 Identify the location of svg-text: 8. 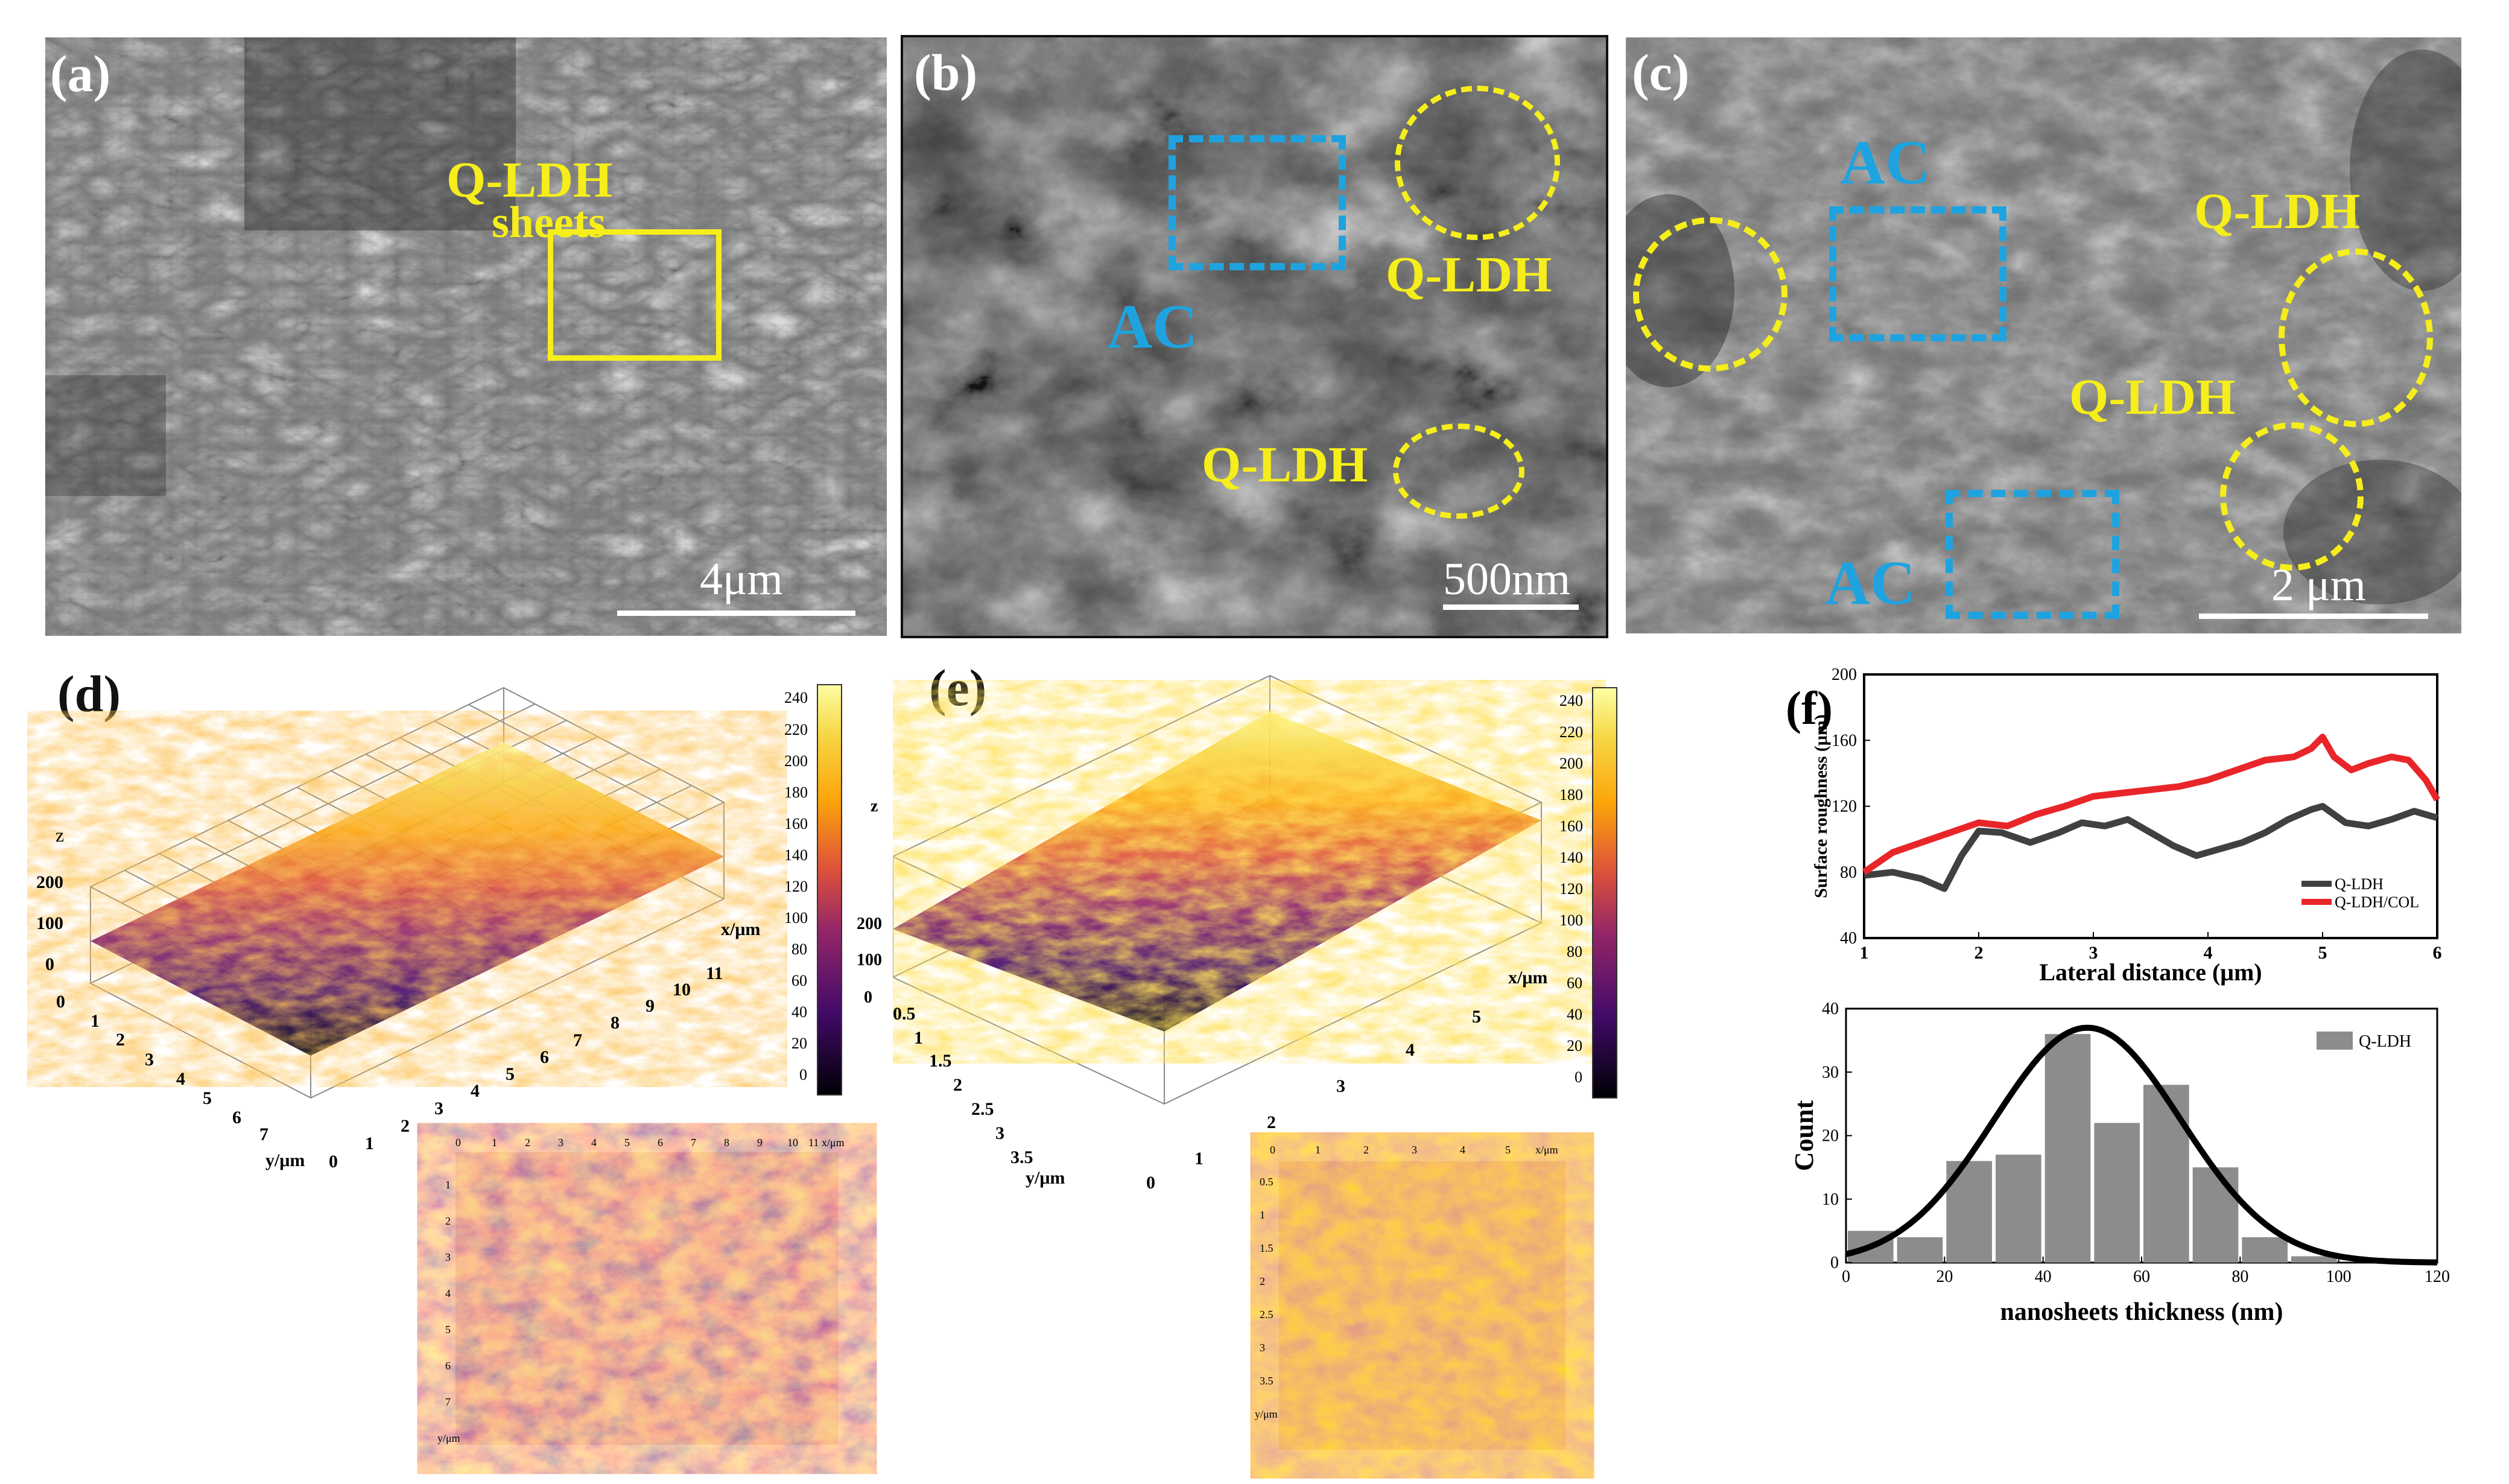
(616, 1023).